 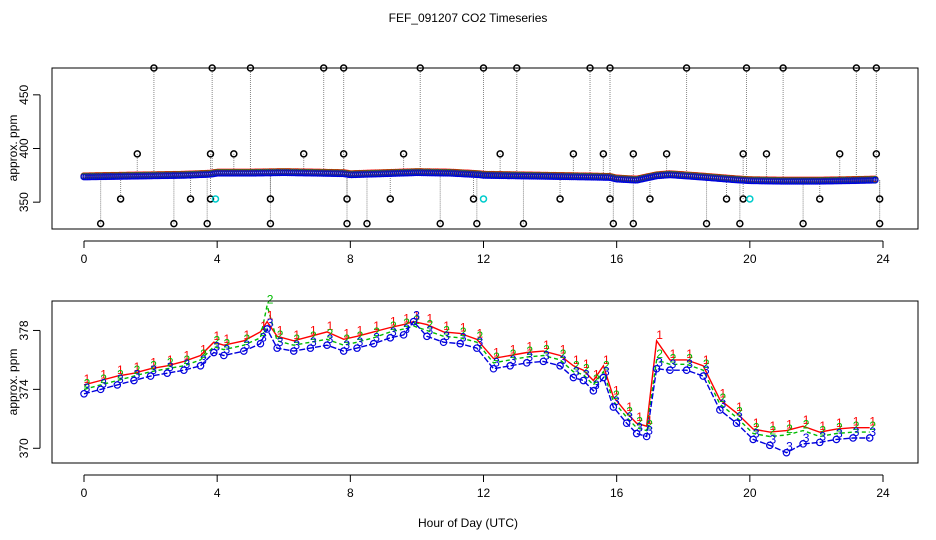 I want to click on top-x-axis: 0 4 8 12 16 20 24, so click(x=485, y=253).